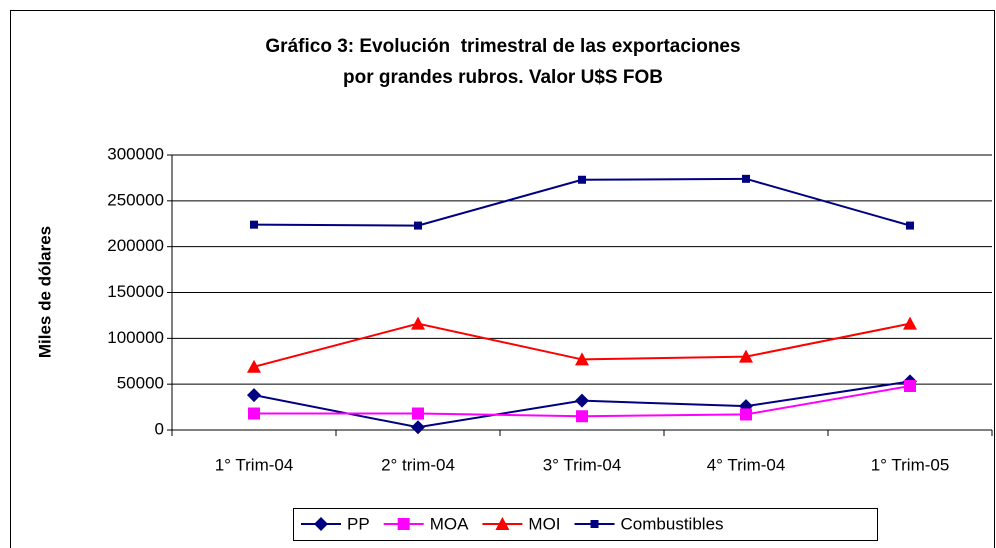 The image size is (996, 548). I want to click on legend-label: PP, so click(358, 523).